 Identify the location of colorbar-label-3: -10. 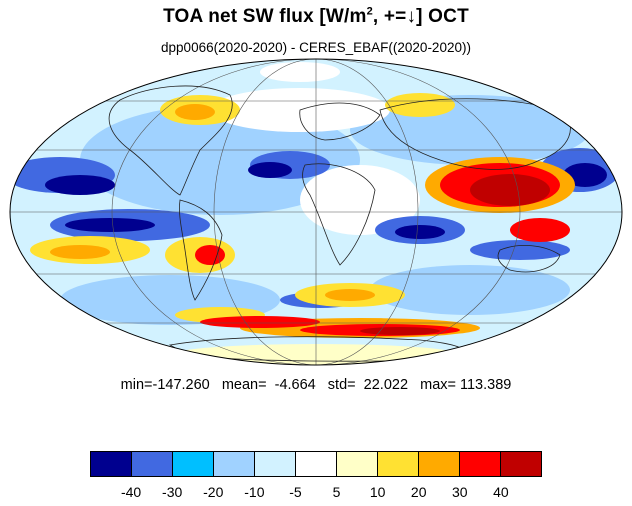
(254, 492).